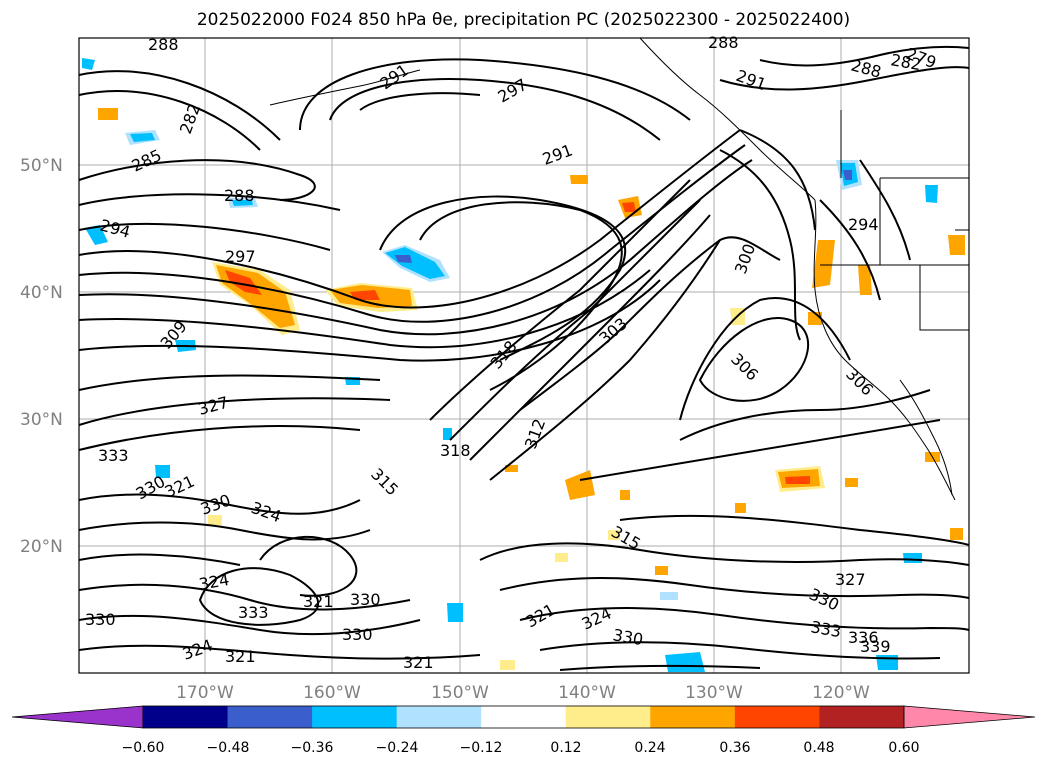  I want to click on colorbar-tick: −0.36, so click(312, 748).